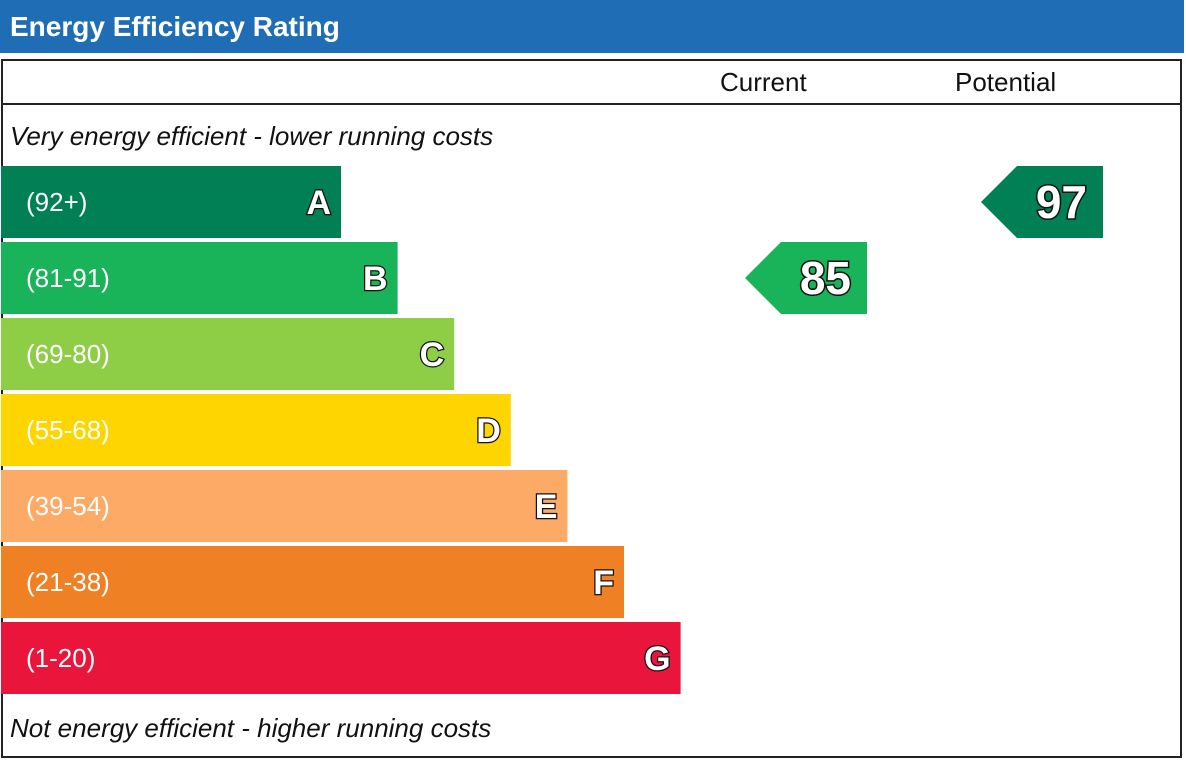 This screenshot has height=766, width=1186. I want to click on header-divider, so click(591, 104).